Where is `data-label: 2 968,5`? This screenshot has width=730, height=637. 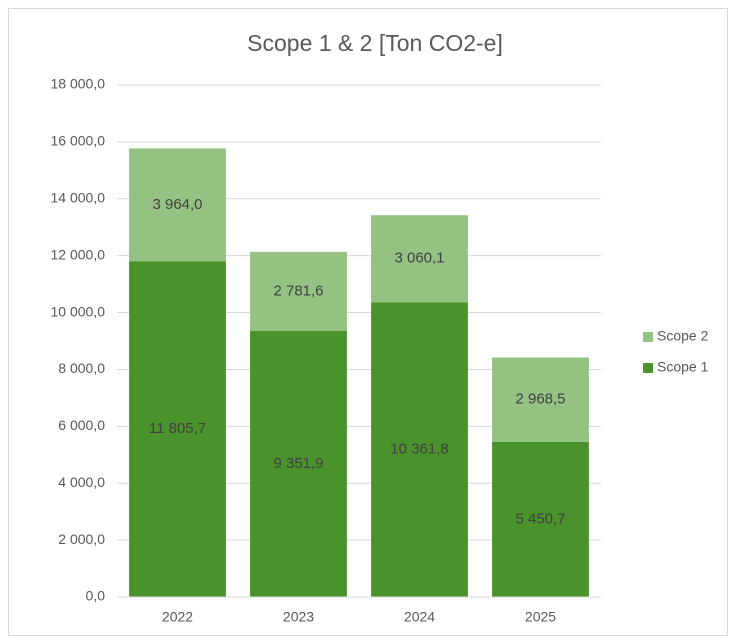 data-label: 2 968,5 is located at coordinates (540, 399).